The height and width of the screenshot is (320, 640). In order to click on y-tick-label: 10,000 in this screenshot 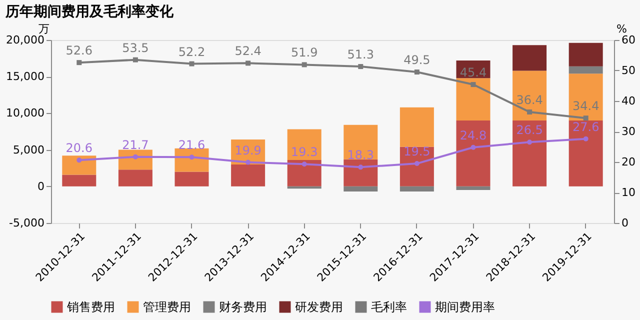, I will do `click(25, 113)`.